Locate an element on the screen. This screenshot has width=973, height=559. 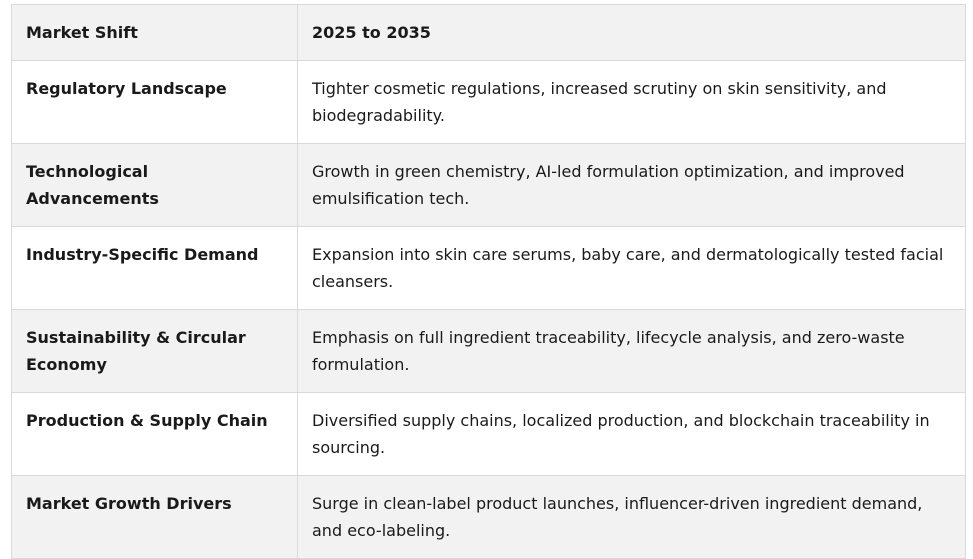
row-label: Production & Supply Chain is located at coordinates (154, 434).